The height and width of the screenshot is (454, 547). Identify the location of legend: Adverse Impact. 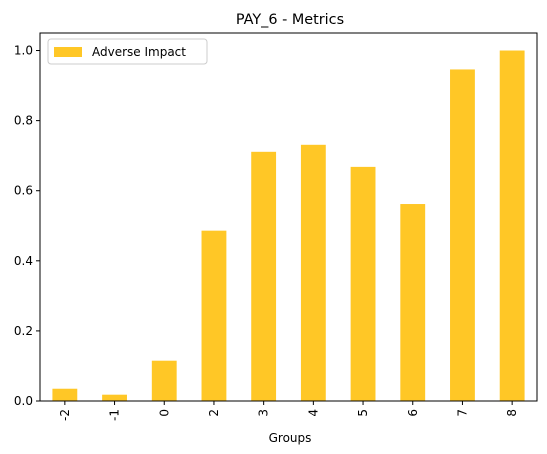
(127, 51).